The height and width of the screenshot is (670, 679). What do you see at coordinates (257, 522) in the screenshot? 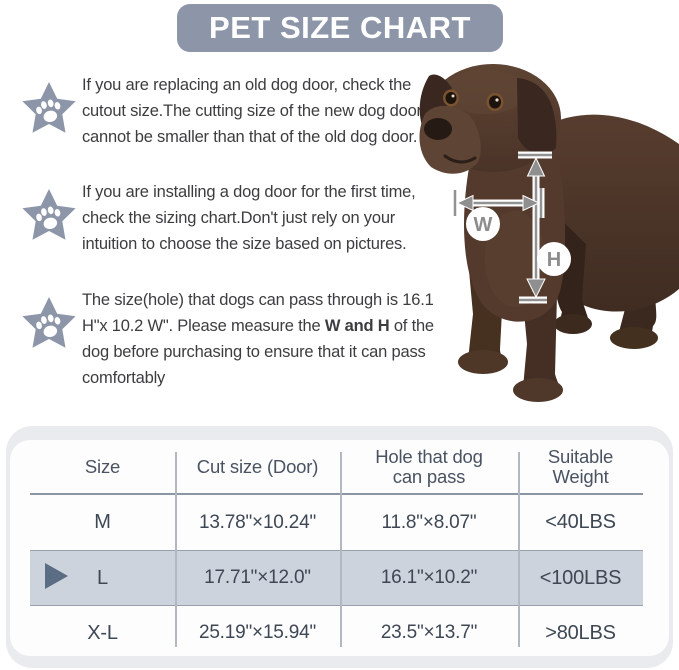
I see `cell-cut-size: 13.78"×10.24"` at bounding box center [257, 522].